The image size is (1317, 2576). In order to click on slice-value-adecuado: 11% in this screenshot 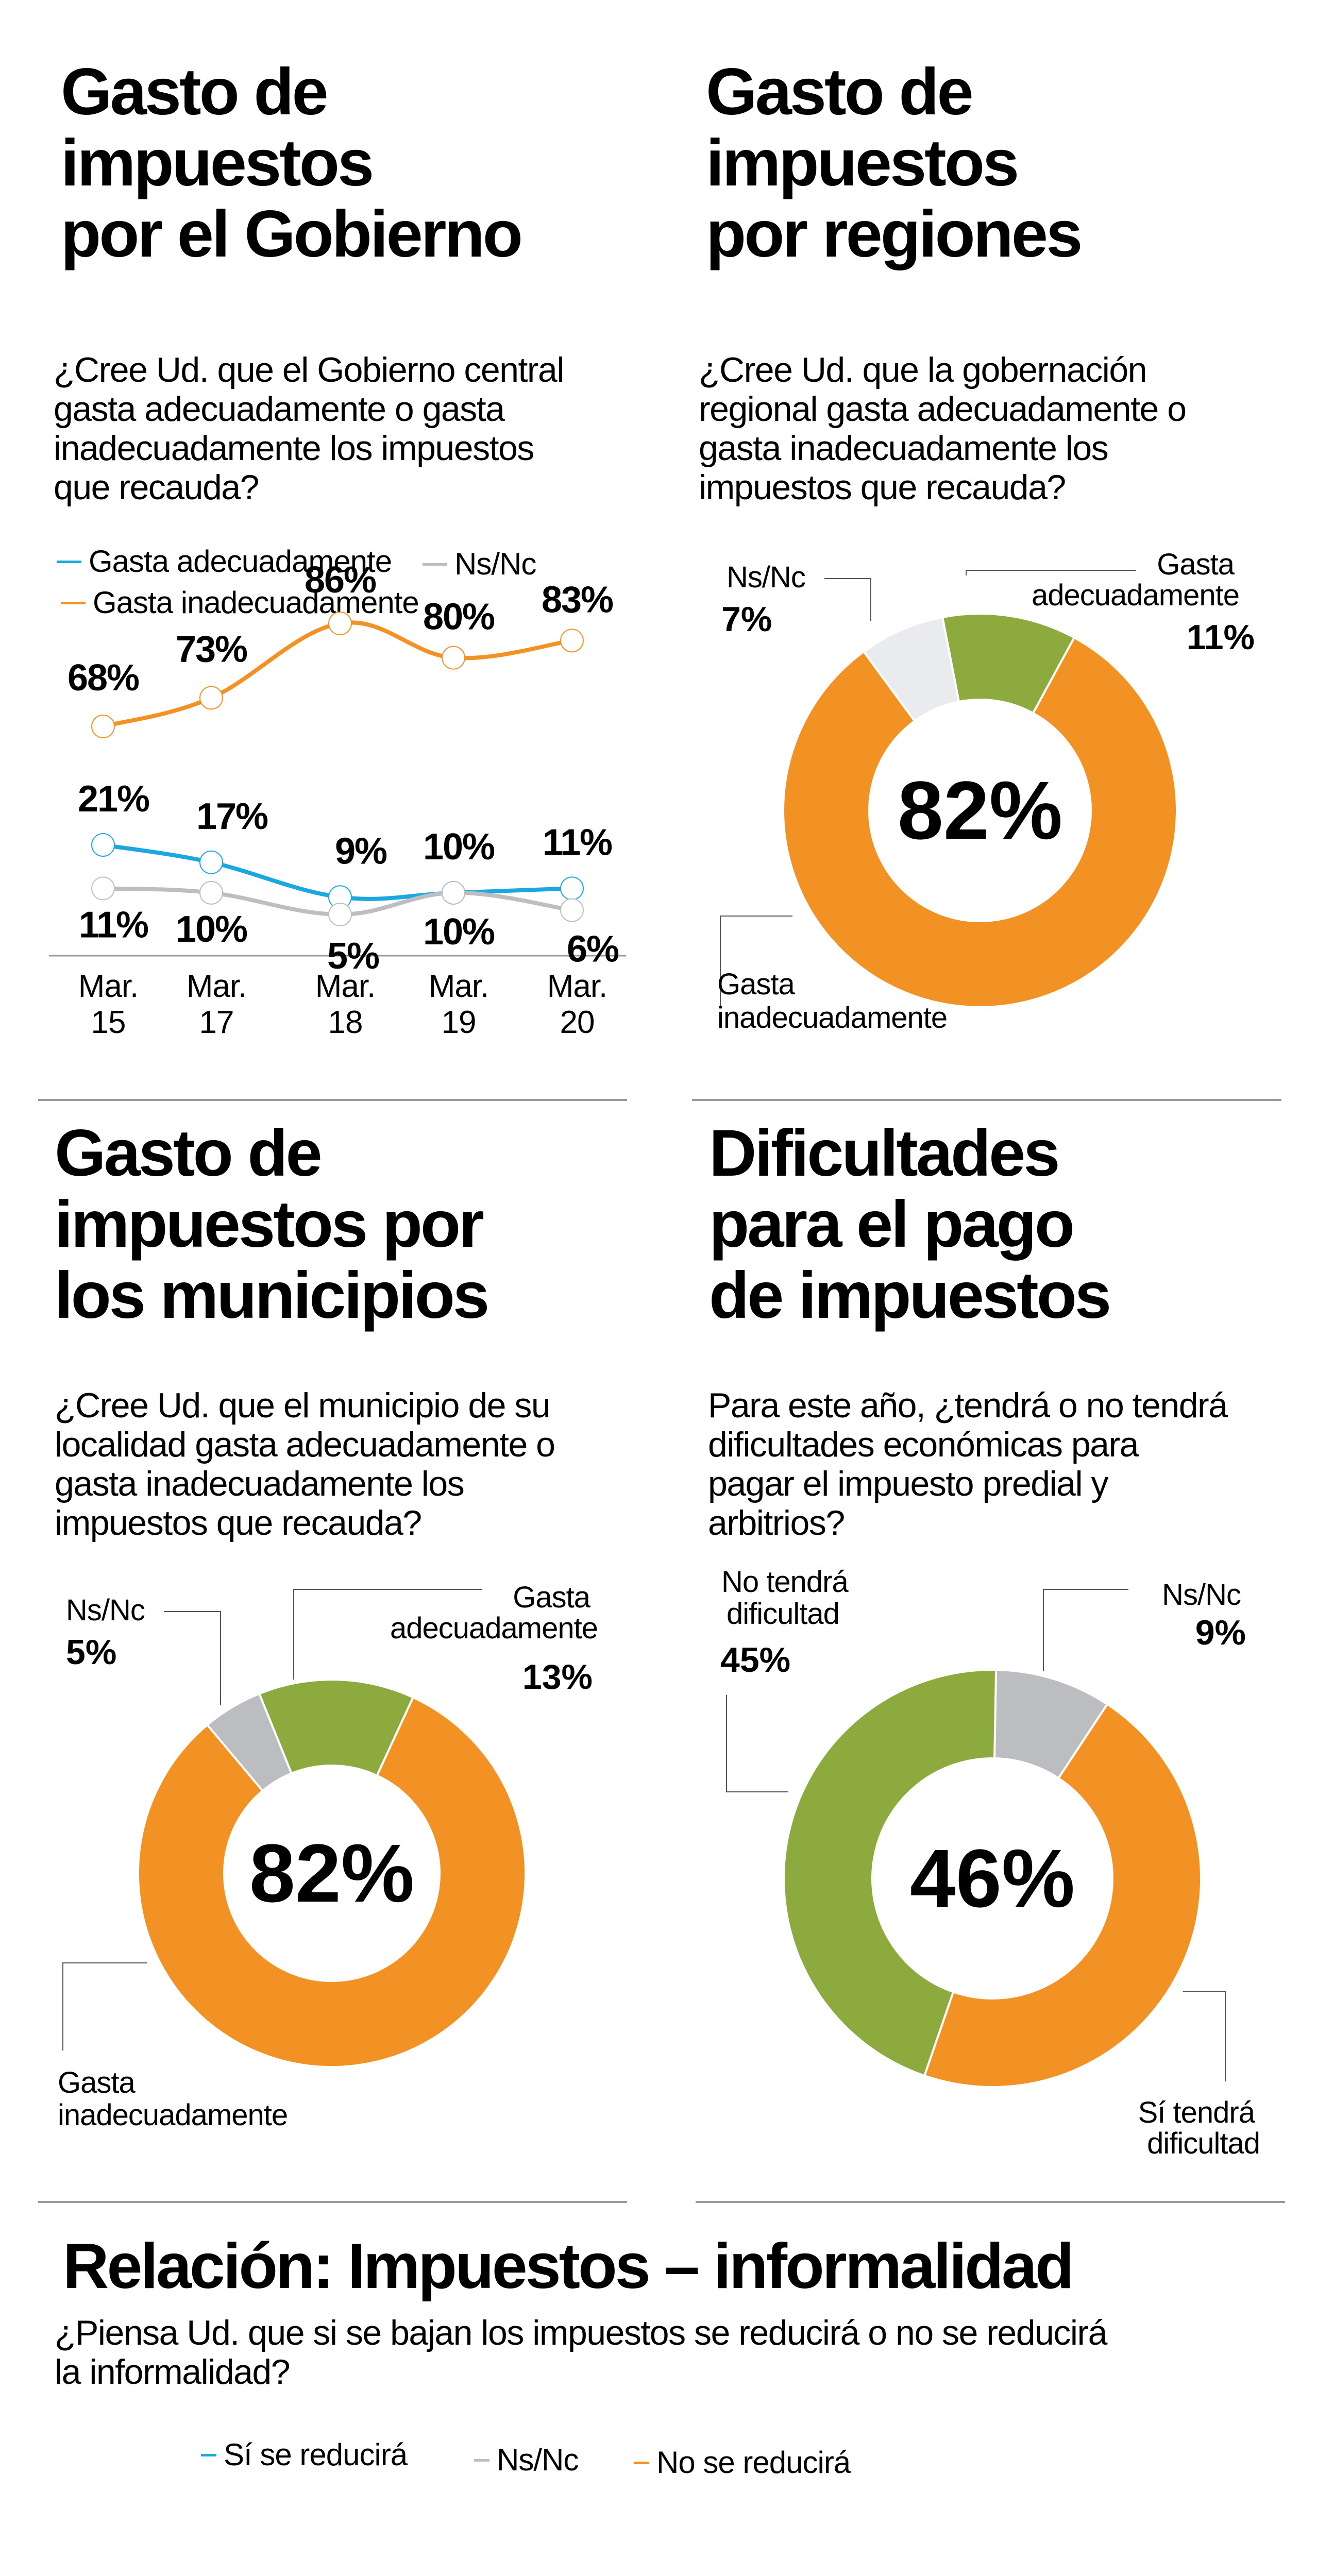, I will do `click(1221, 638)`.